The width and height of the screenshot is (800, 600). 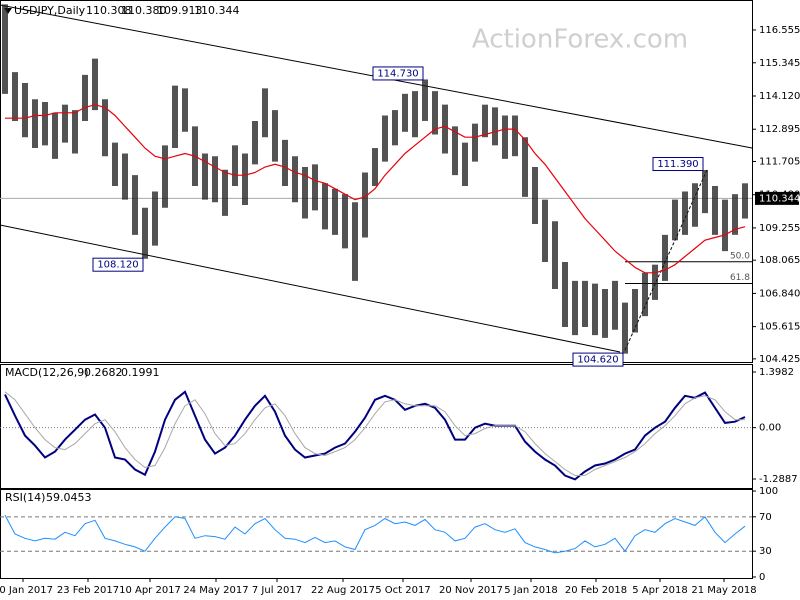 I want to click on rsi-value: 59.0453, so click(x=69, y=497).